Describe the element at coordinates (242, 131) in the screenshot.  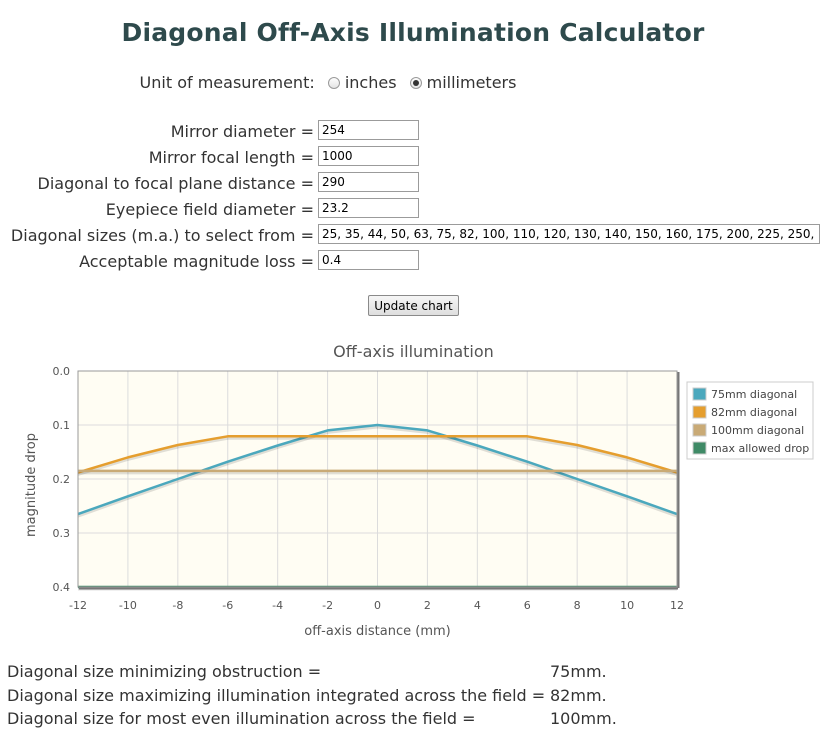
I see `mirror-diameter-label: Mirror diameter =` at that location.